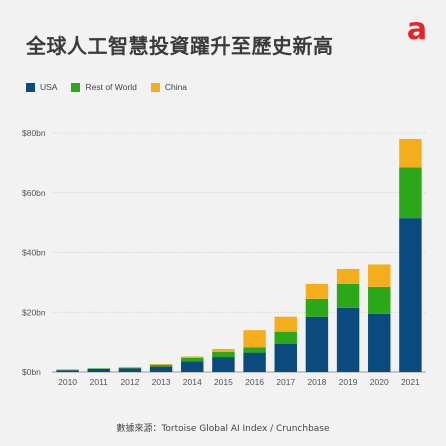 The width and height of the screenshot is (446, 446). What do you see at coordinates (192, 382) in the screenshot?
I see `x-tick-label: 2014` at bounding box center [192, 382].